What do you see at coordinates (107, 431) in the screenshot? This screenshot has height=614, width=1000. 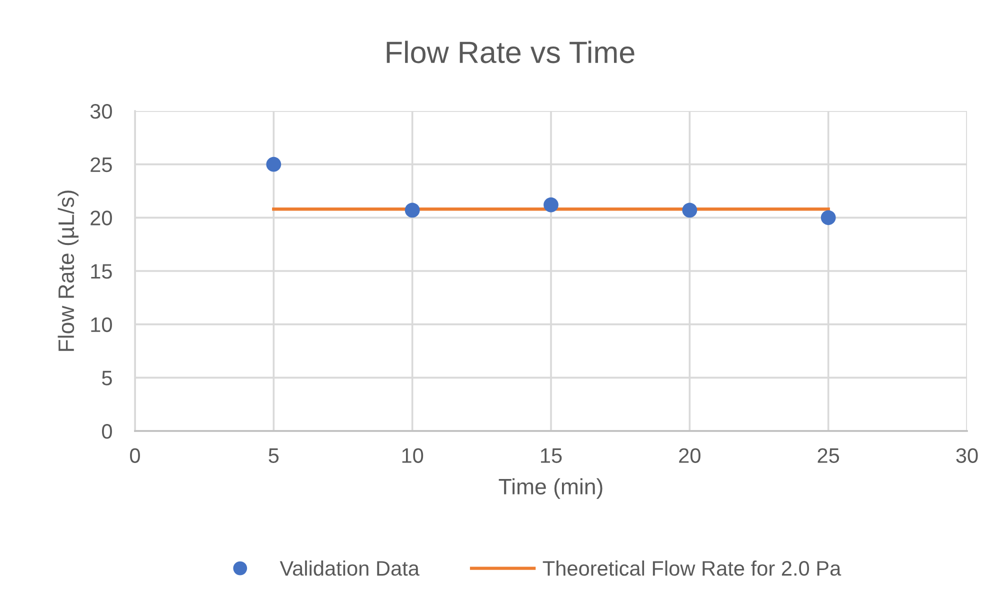 I see `y-tick-label: 0` at bounding box center [107, 431].